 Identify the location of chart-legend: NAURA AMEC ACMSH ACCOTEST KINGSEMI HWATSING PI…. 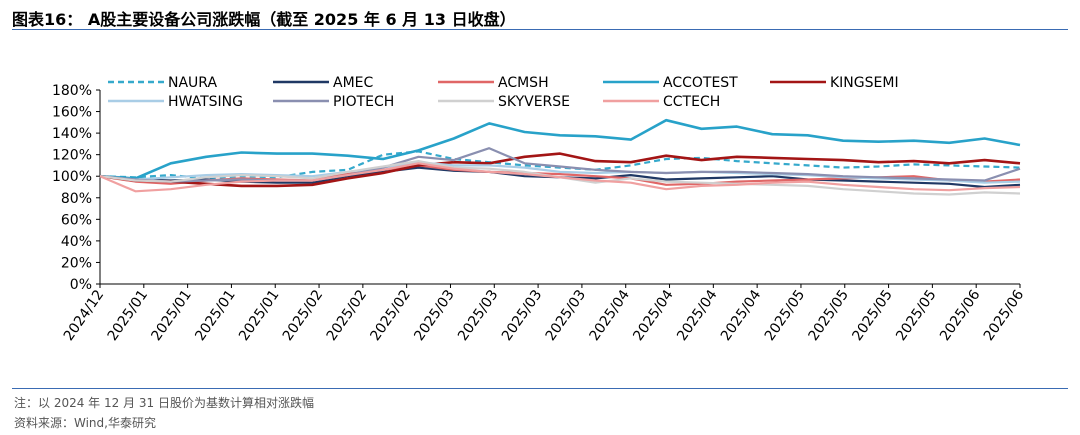
(503, 92).